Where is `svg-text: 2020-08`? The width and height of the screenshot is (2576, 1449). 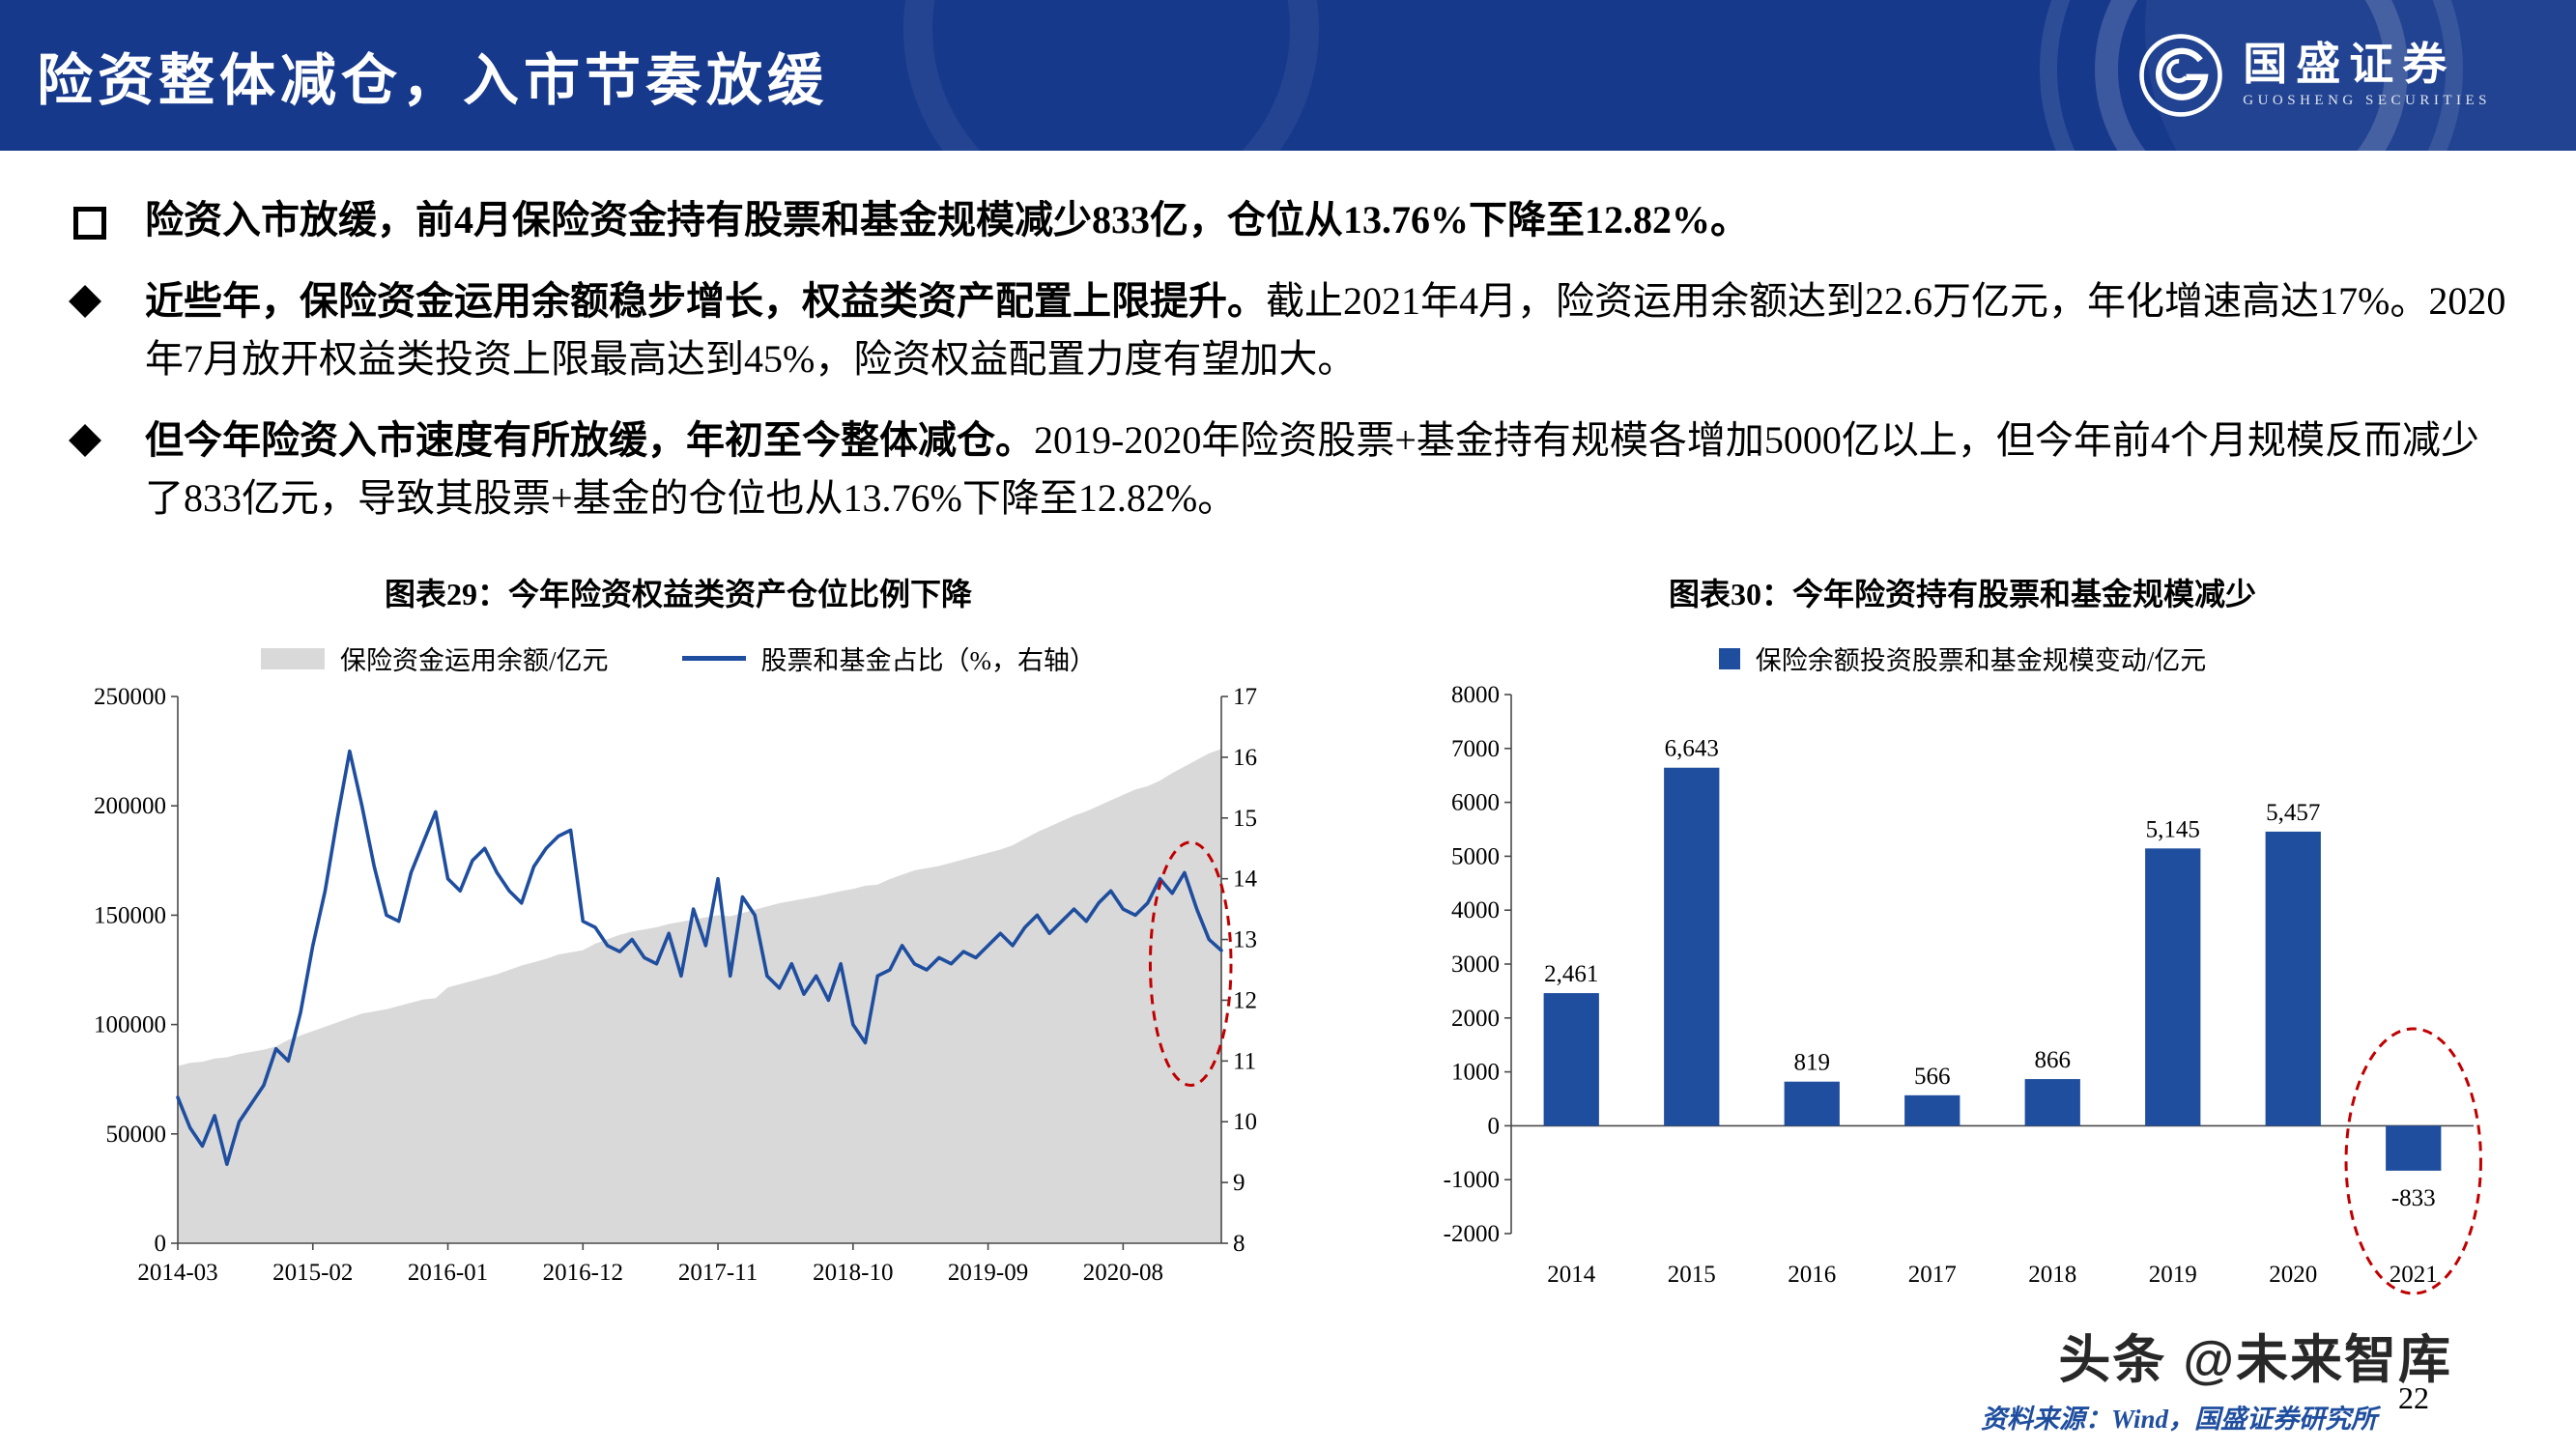 svg-text: 2020-08 is located at coordinates (1123, 1273).